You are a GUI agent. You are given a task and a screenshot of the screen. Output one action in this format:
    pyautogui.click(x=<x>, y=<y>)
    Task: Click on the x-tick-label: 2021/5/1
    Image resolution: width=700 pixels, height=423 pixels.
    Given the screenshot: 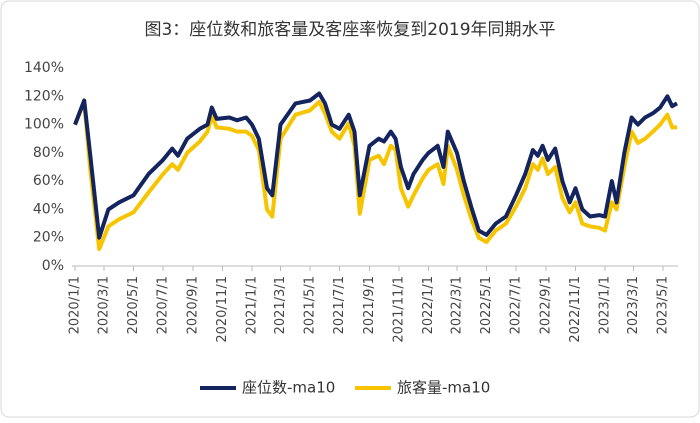 What is the action you would take?
    pyautogui.click(x=310, y=305)
    